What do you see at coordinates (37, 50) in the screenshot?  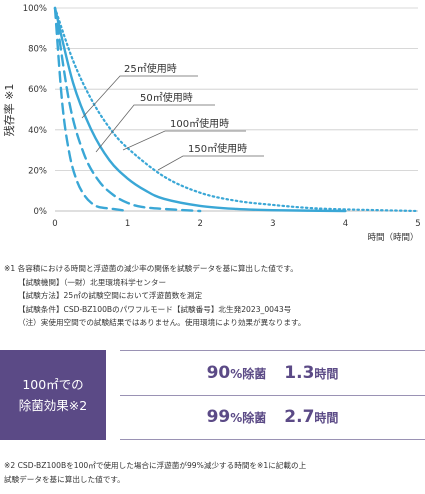 I see `y-tick-label: 80%` at bounding box center [37, 50].